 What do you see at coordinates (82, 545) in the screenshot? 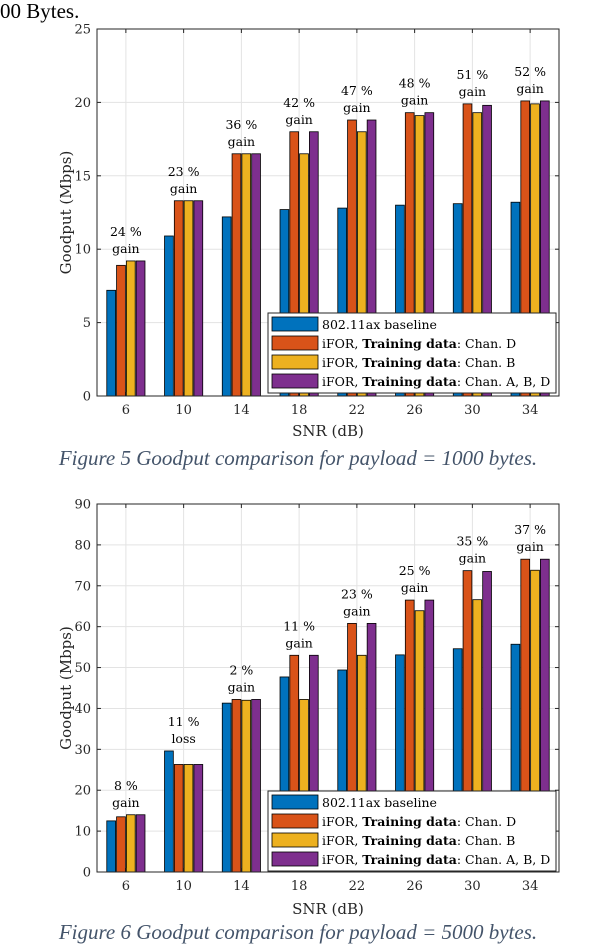
I see `y-tick-label: 80` at bounding box center [82, 545].